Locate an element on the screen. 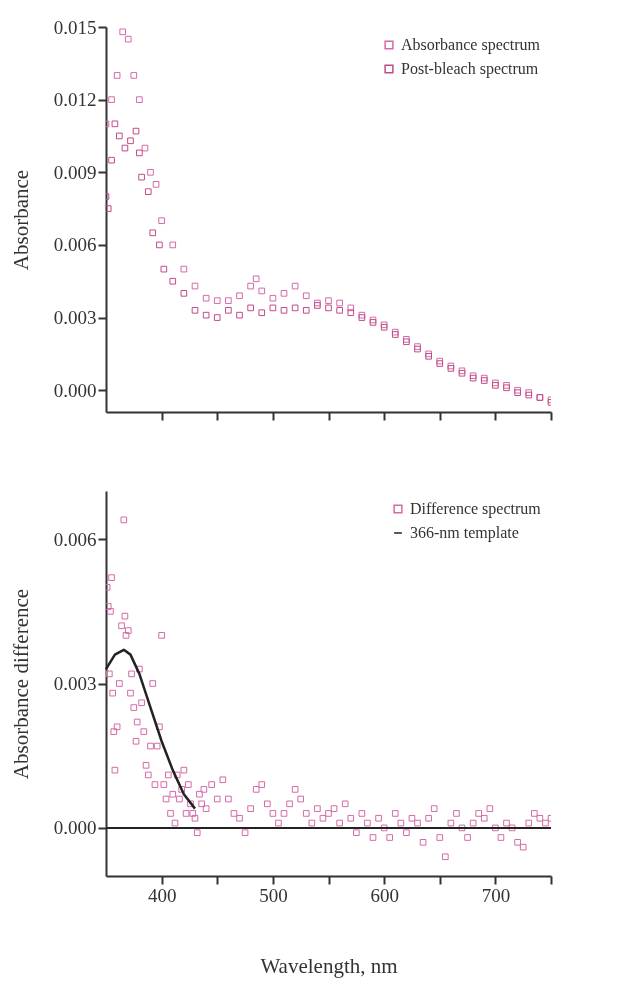 The height and width of the screenshot is (1003, 630). x-axis-title: Wavelength, nm is located at coordinates (329, 965).